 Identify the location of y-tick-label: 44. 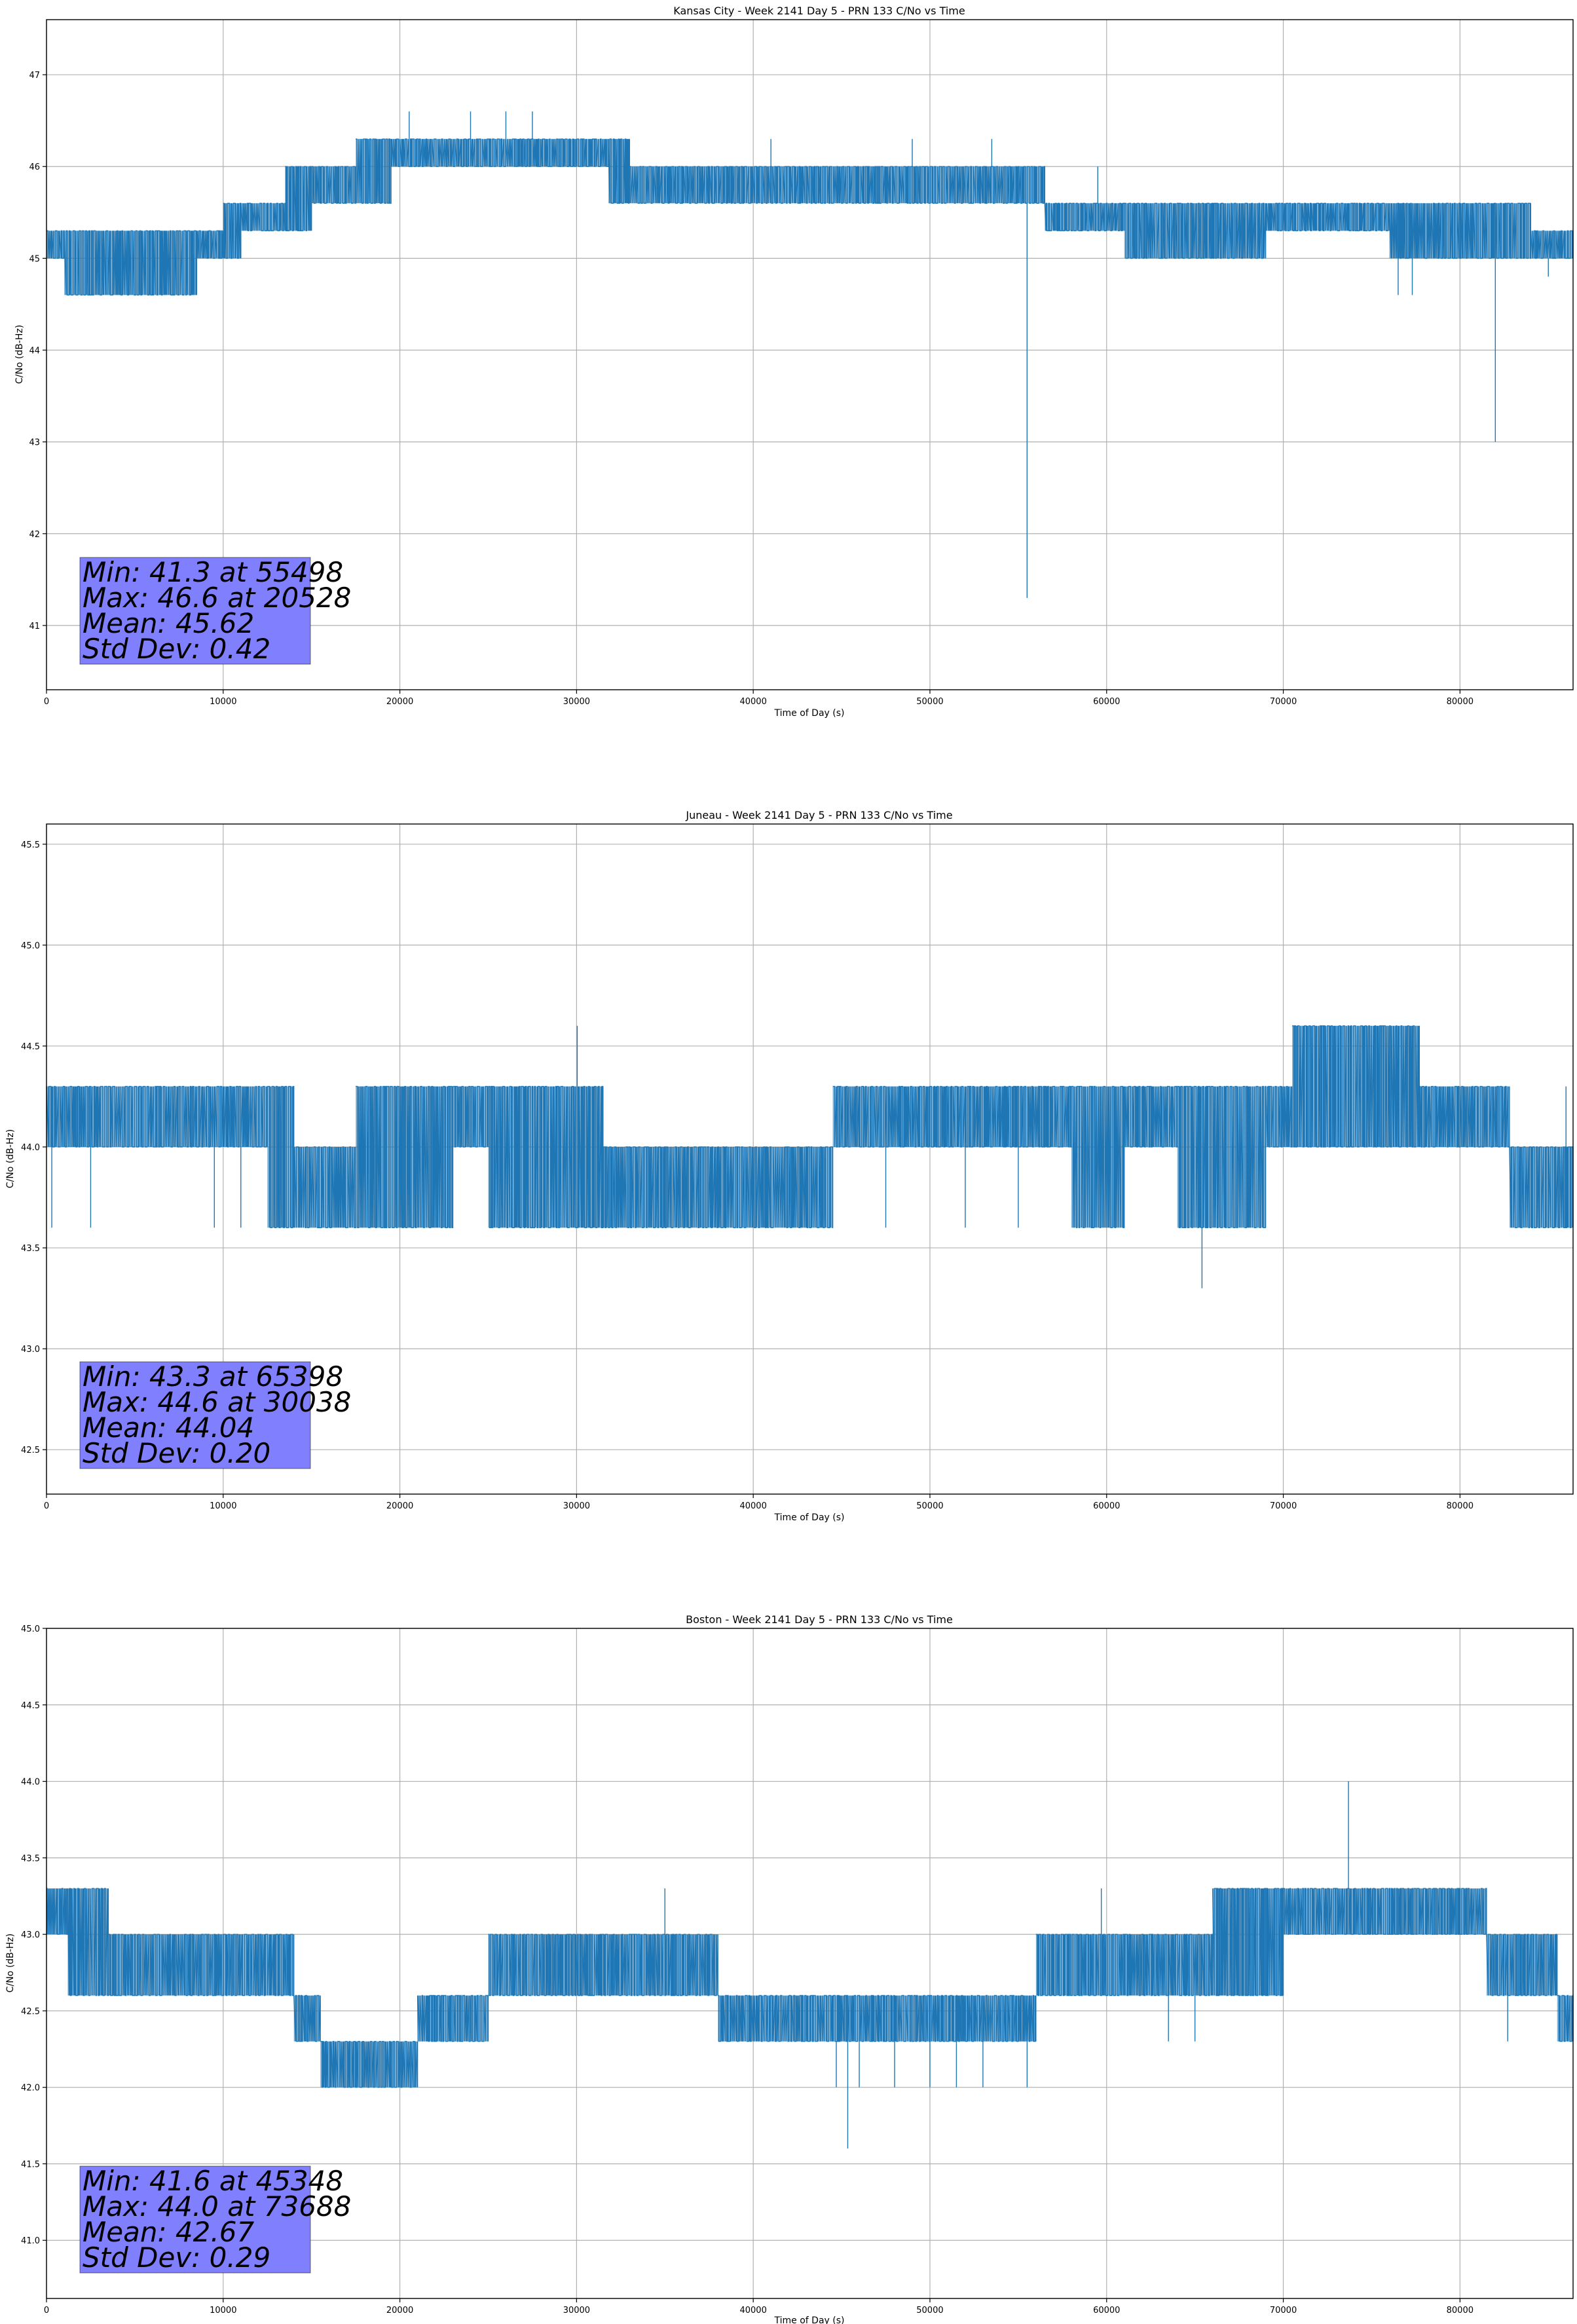
(34, 351).